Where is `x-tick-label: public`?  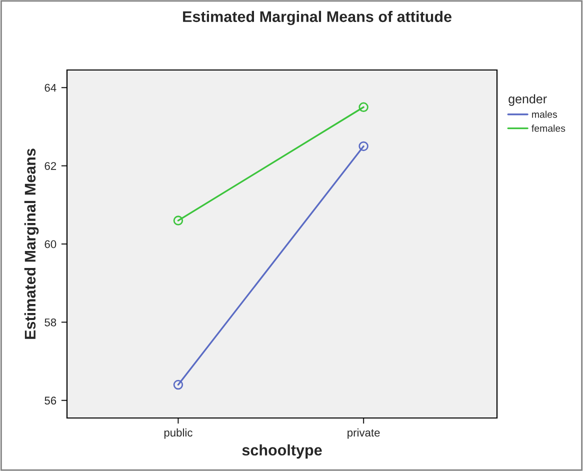 x-tick-label: public is located at coordinates (178, 433).